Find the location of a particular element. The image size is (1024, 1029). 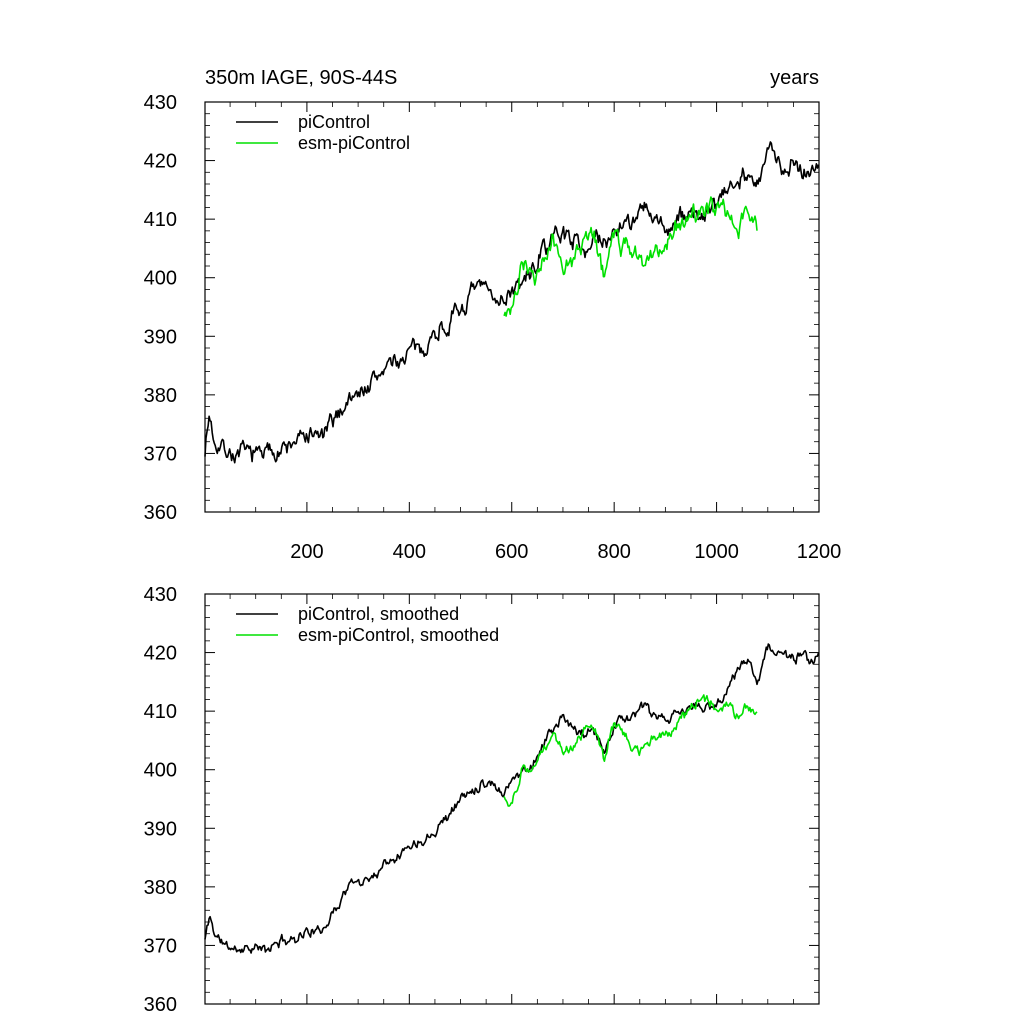

legend-label: piControl is located at coordinates (334, 122).